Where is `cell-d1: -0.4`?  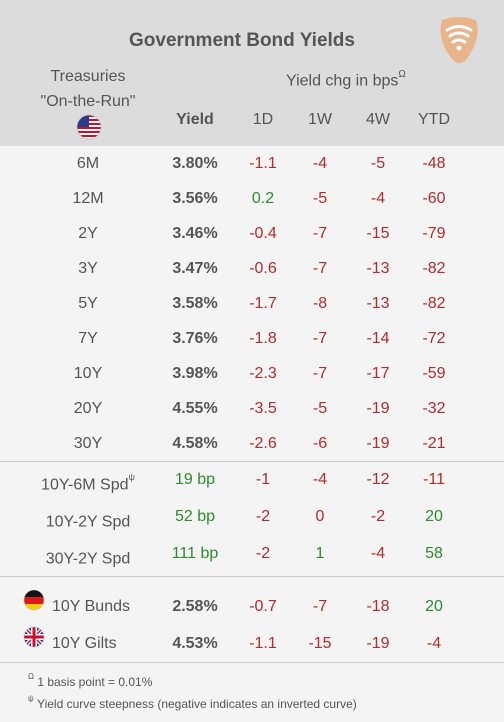
cell-d1: -0.4 is located at coordinates (263, 233).